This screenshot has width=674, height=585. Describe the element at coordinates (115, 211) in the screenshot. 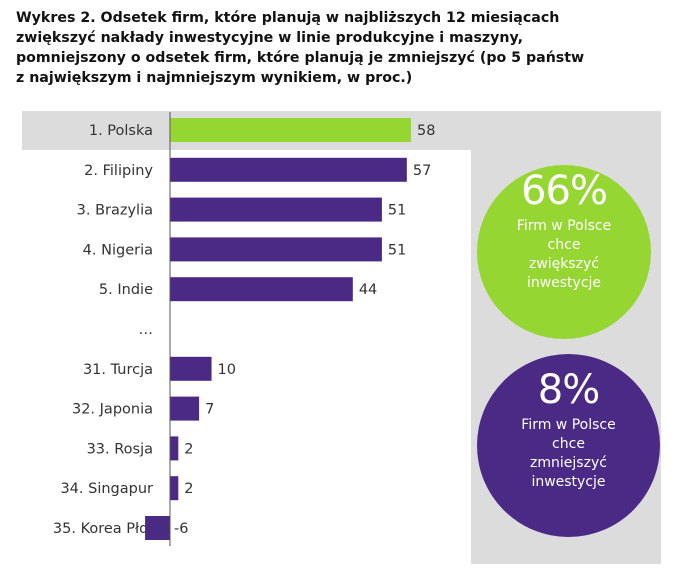

I see `category-label: 3. Brazylia` at that location.